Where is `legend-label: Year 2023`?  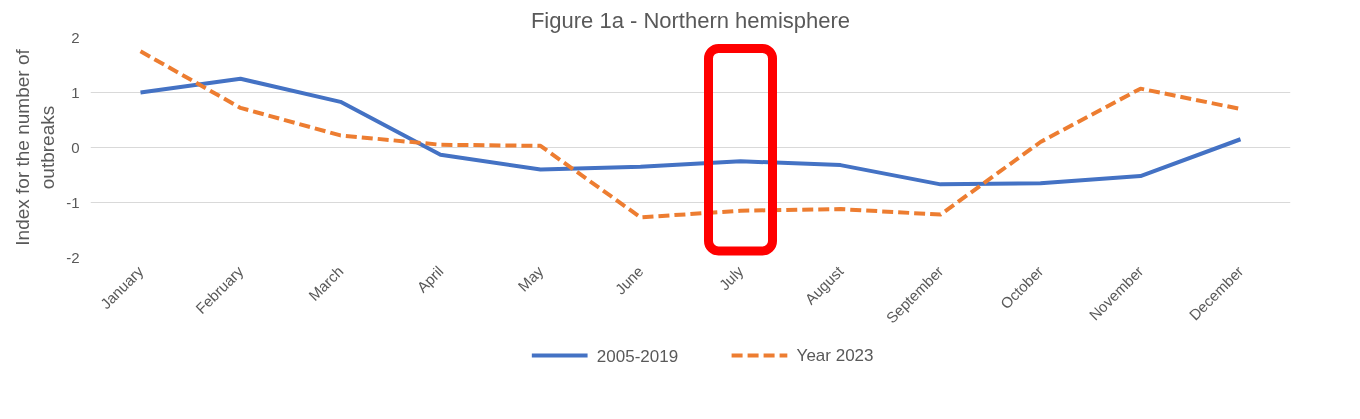
legend-label: Year 2023 is located at coordinates (835, 355).